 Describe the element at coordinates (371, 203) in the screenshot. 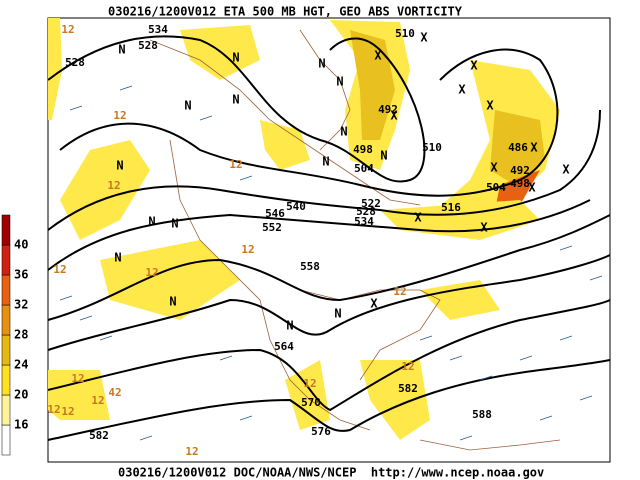

I see `height-label: 522` at that location.